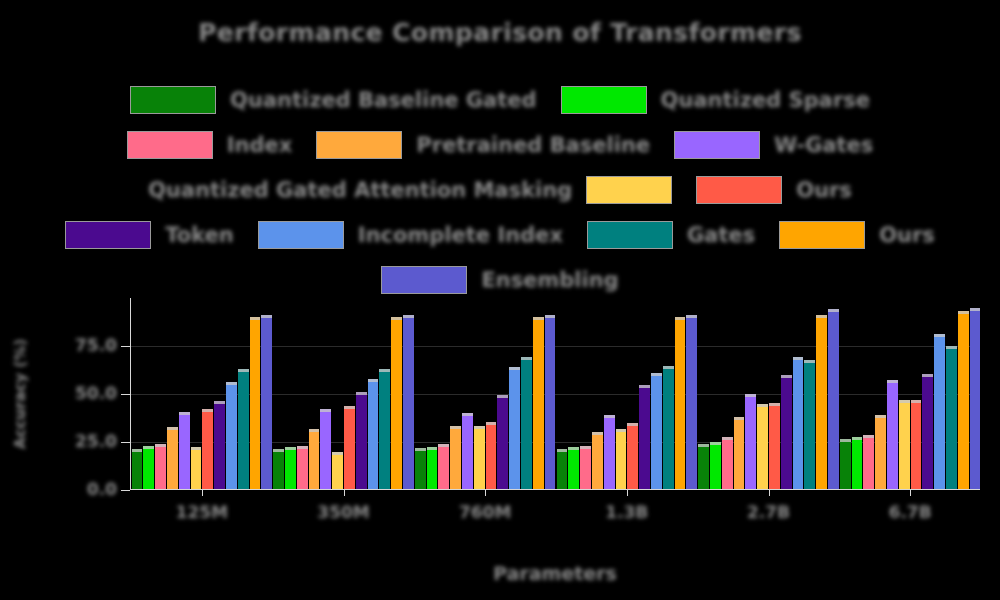 This screenshot has width=1000, height=600. I want to click on legend-entry: Quantized Gated Attention Masking, so click(410, 189).